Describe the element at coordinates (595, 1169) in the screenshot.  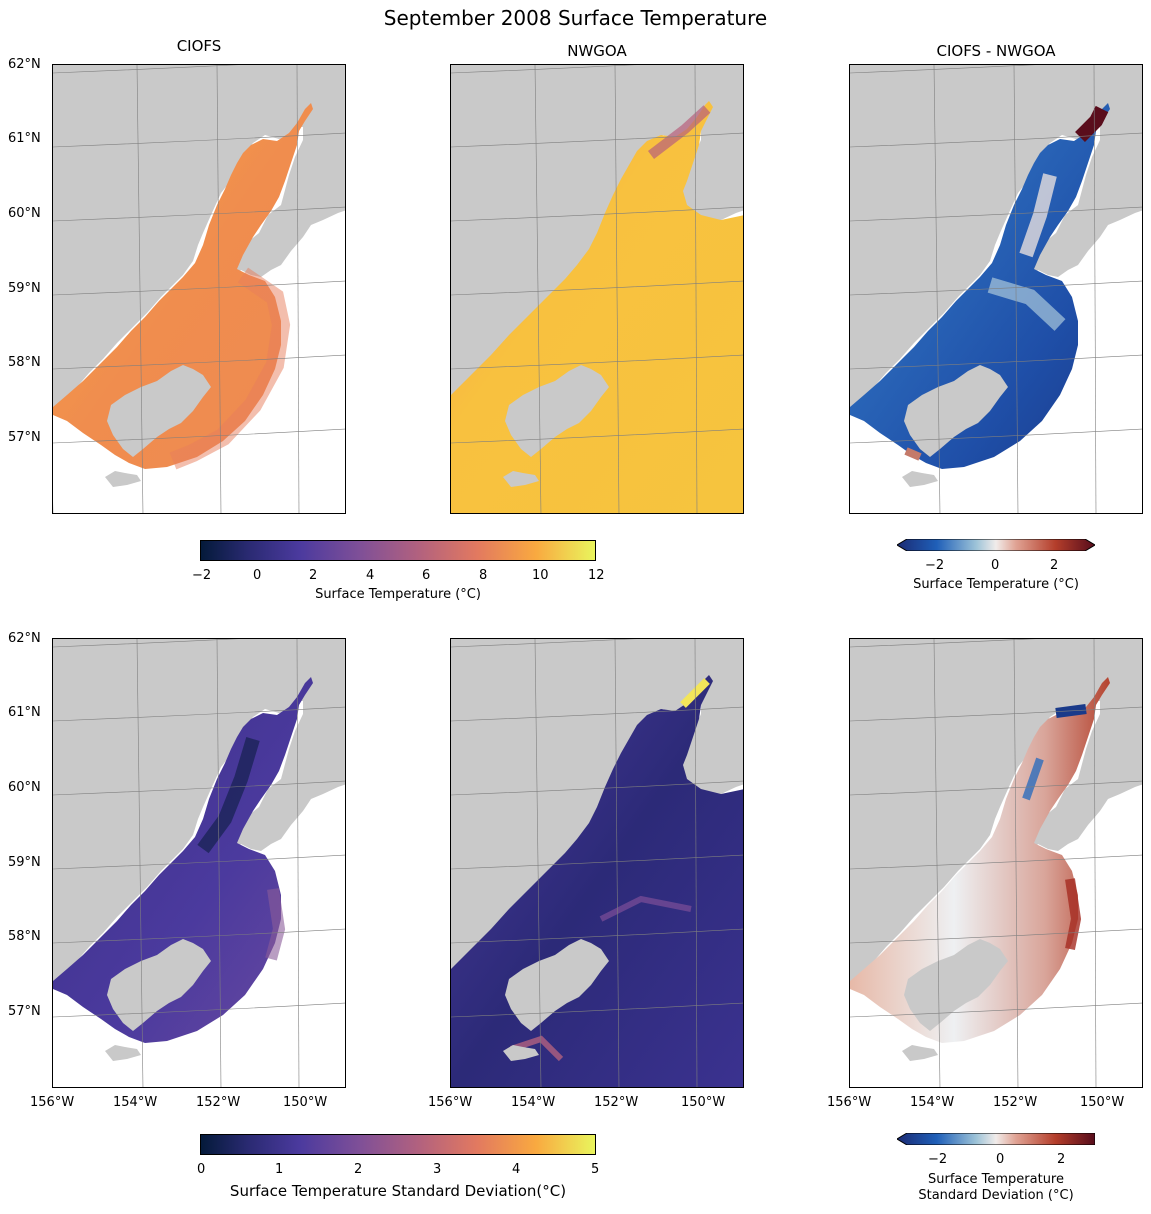
I see `cb-std-tick-5: 5` at that location.